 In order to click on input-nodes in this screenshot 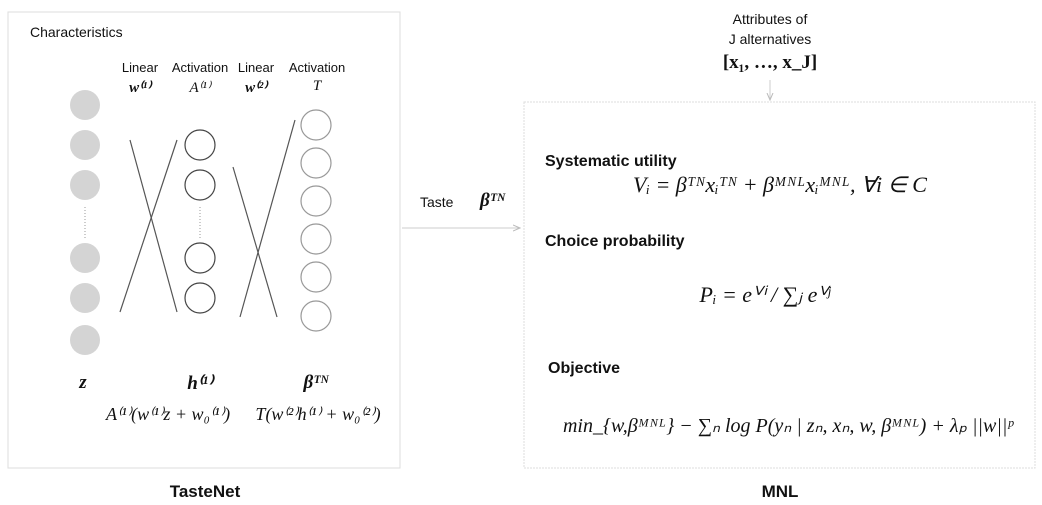, I will do `click(85, 222)`.